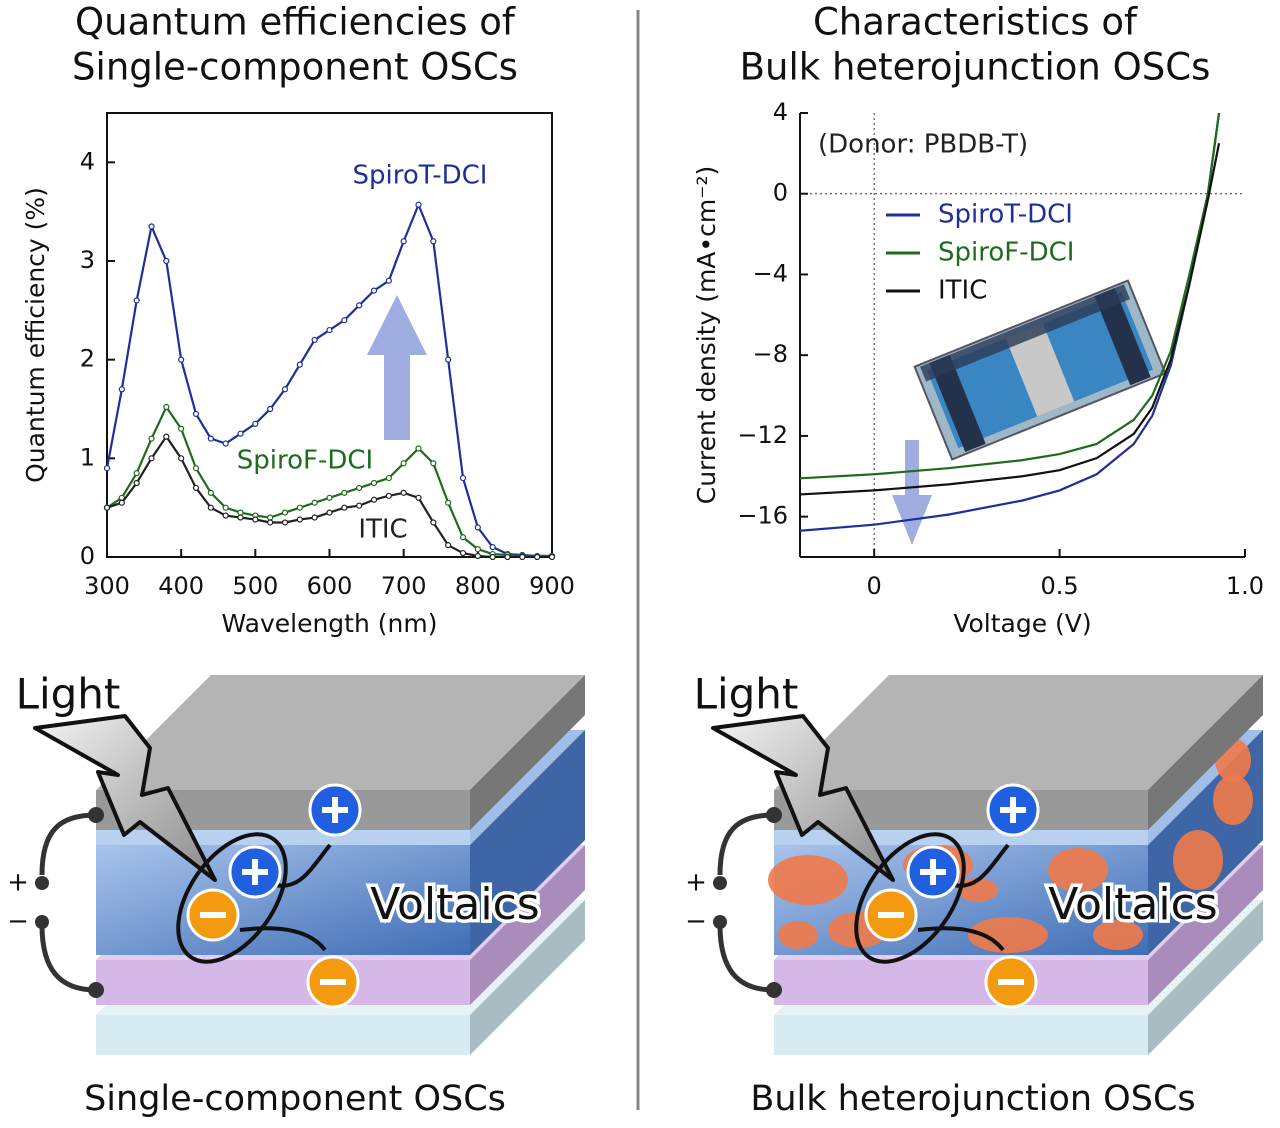 The width and height of the screenshot is (1280, 1128). What do you see at coordinates (283, 900) in the screenshot?
I see `active-layer-front` at bounding box center [283, 900].